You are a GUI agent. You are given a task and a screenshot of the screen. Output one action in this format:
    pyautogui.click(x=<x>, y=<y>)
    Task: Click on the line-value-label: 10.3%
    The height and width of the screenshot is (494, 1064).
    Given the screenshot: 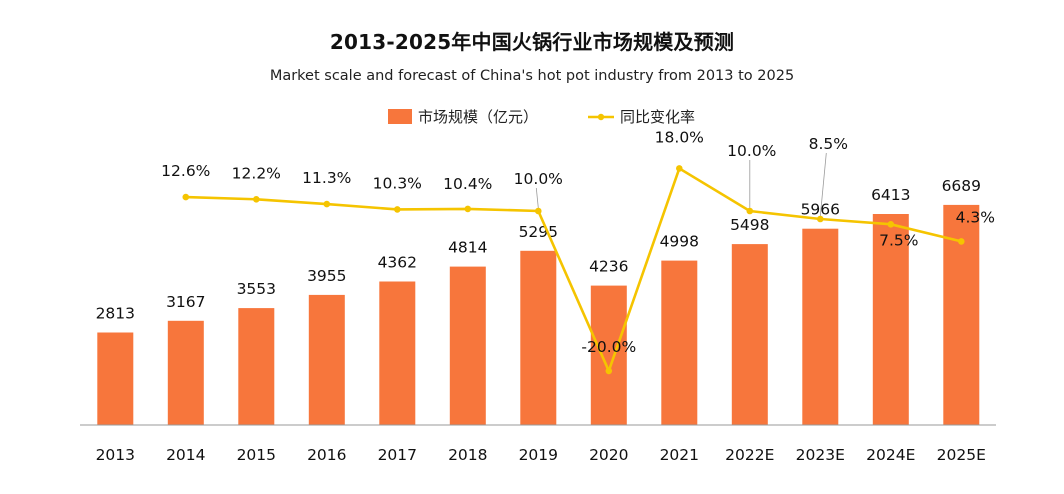 What is the action you would take?
    pyautogui.click(x=397, y=183)
    